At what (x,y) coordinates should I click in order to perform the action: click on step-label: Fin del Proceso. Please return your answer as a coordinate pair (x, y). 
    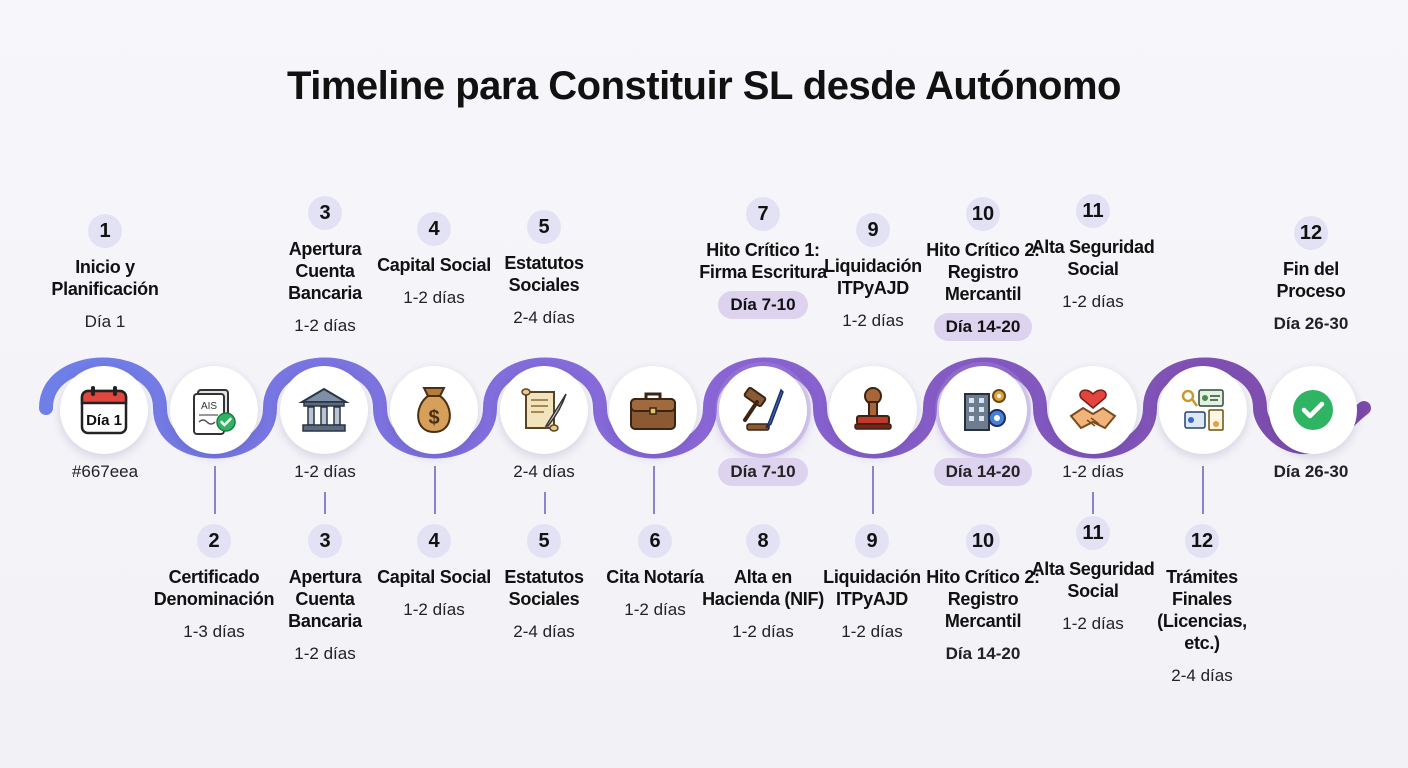
    Looking at the image, I should click on (1311, 280).